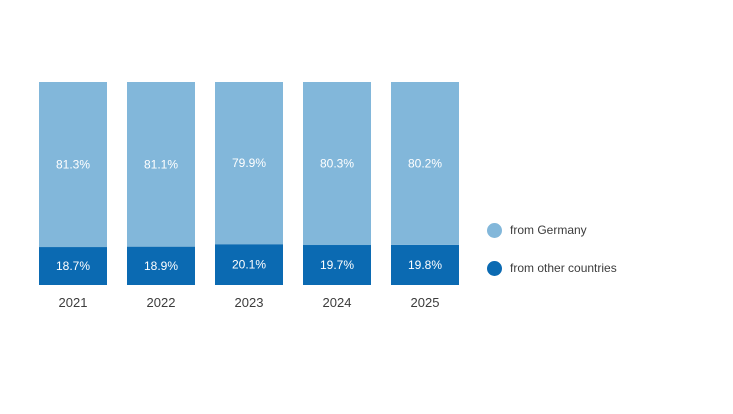 This screenshot has width=733, height=414. Describe the element at coordinates (494, 230) in the screenshot. I see `legend-swatch-germany` at that location.